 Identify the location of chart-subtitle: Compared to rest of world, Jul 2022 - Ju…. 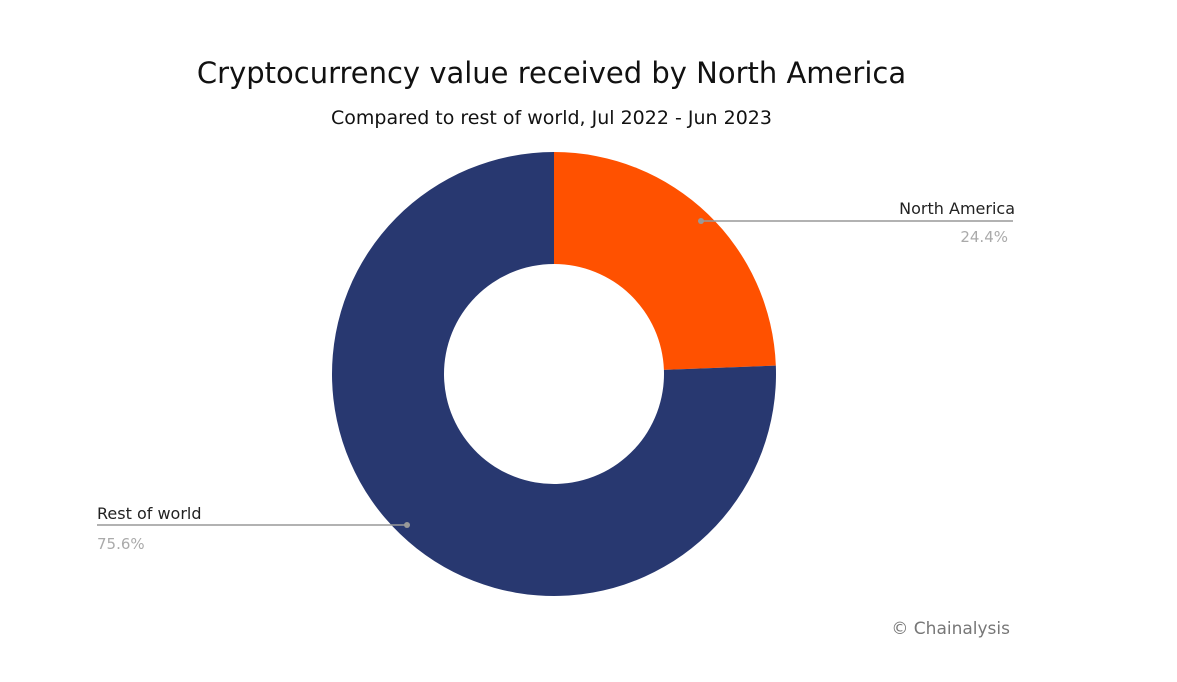
(551, 118).